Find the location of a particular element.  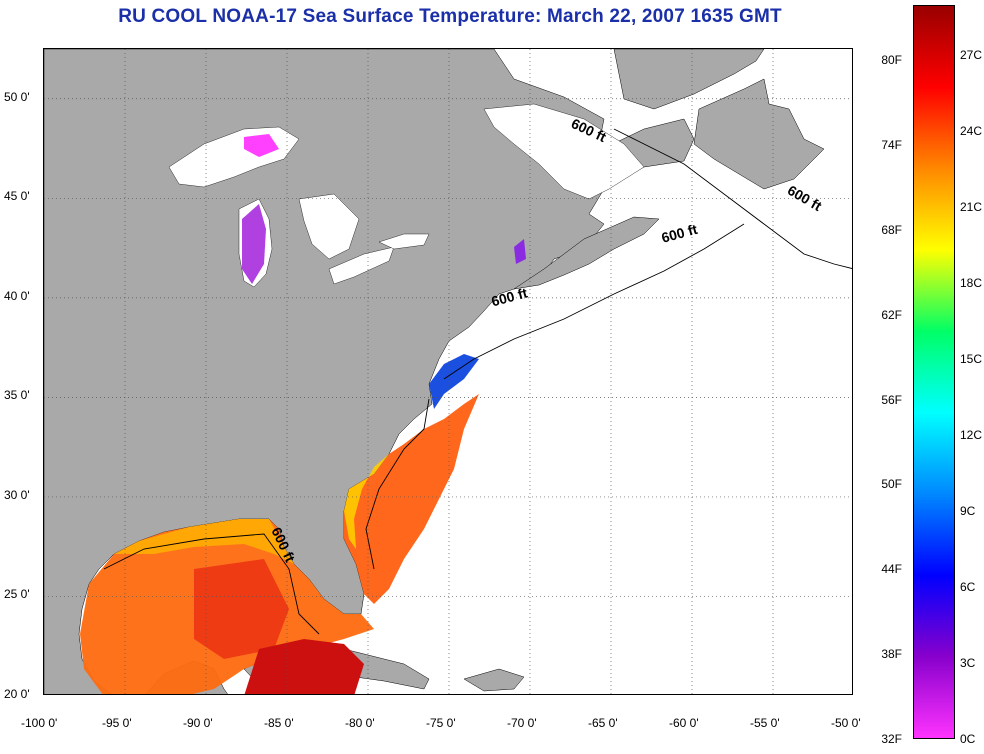

longitude-tick-label: -55 0' is located at coordinates (765, 723).